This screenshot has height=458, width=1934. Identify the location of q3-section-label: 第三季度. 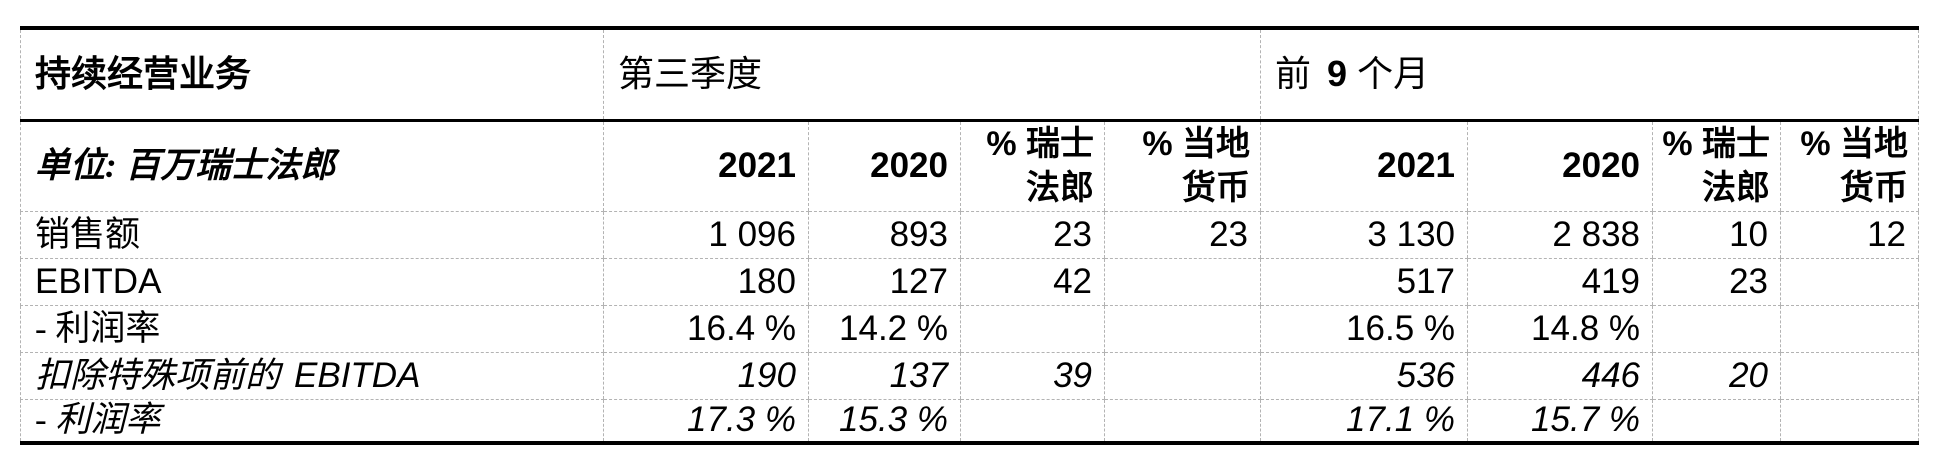
(690, 73).